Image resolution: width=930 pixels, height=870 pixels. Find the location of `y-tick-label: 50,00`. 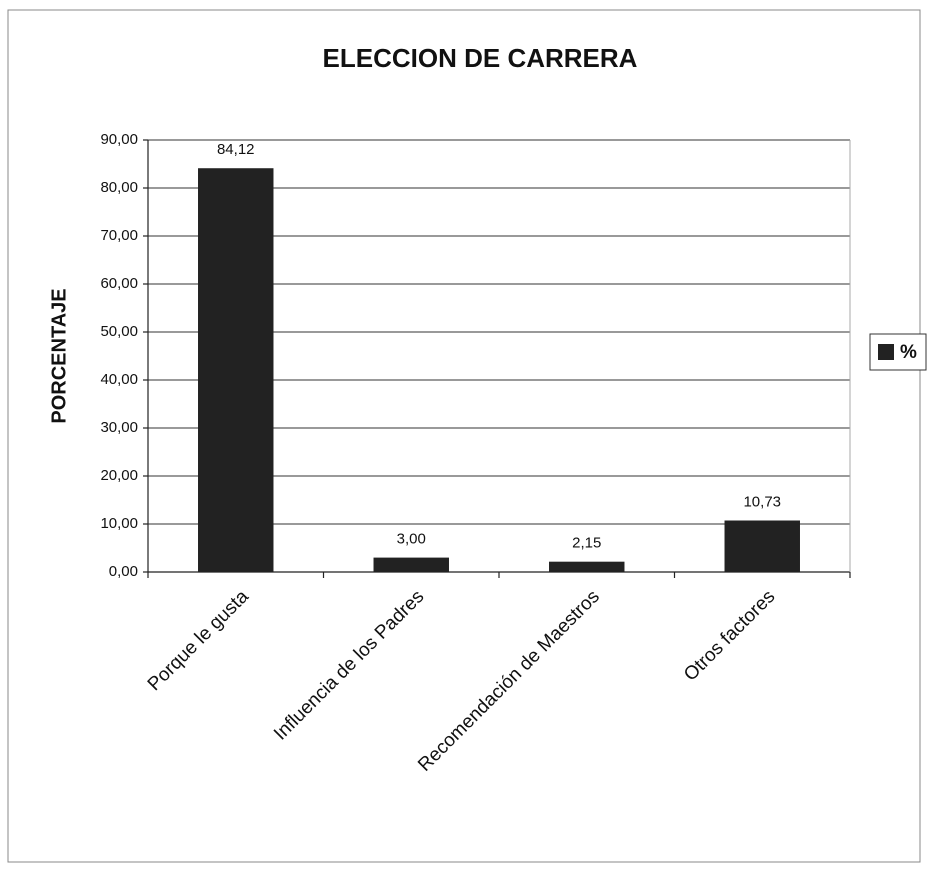

y-tick-label: 50,00 is located at coordinates (119, 331).